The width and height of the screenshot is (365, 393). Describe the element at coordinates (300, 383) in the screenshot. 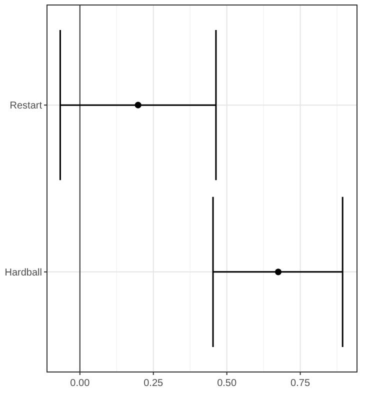

I see `x-tick-label: 0.75` at that location.